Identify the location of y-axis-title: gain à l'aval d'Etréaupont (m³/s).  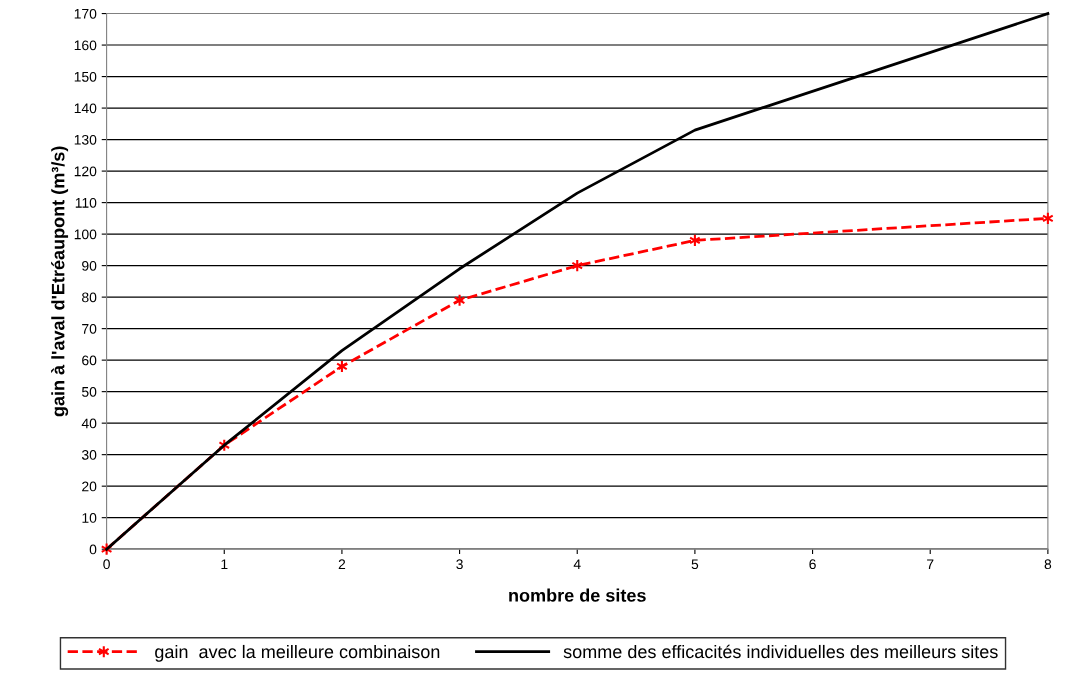
(60, 281).